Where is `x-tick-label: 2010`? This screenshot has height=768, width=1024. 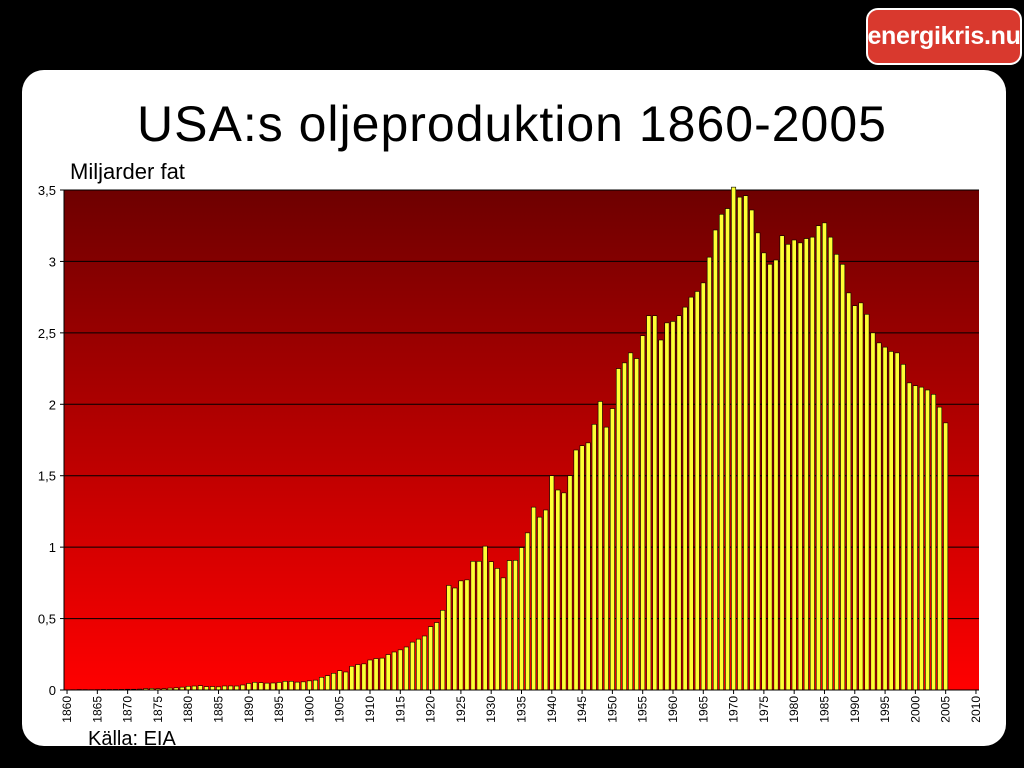
x-tick-label: 2010 is located at coordinates (976, 709).